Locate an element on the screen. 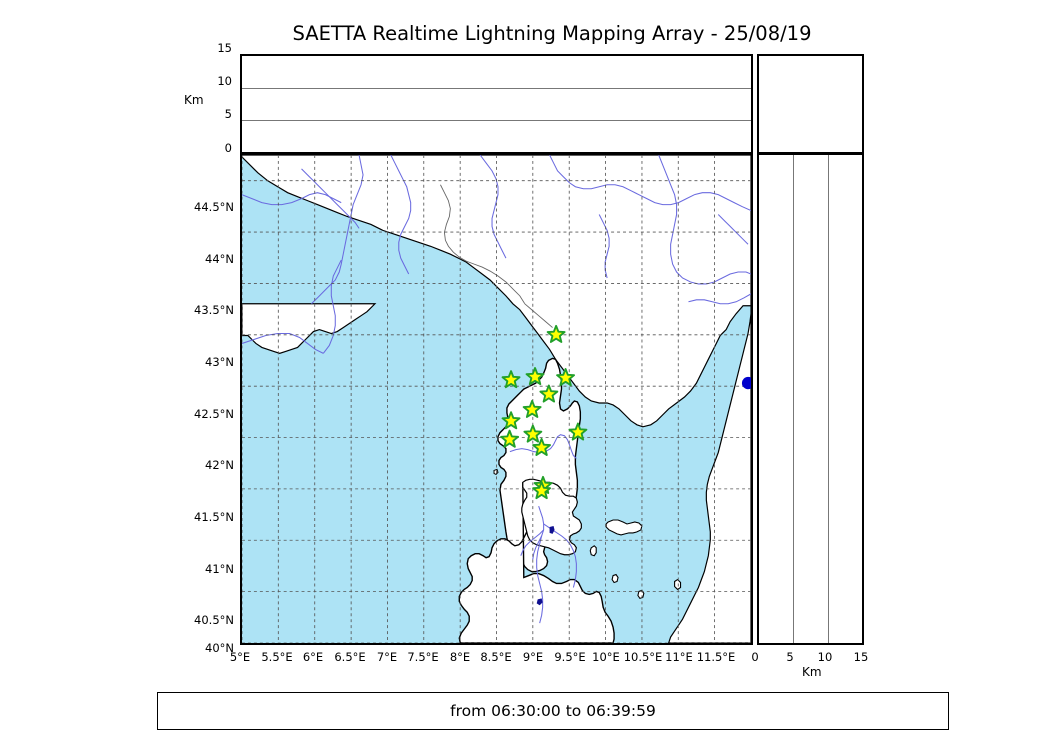 This screenshot has width=1050, height=750. status-bar: from 06:30:00 to 06:39:59 is located at coordinates (553, 711).